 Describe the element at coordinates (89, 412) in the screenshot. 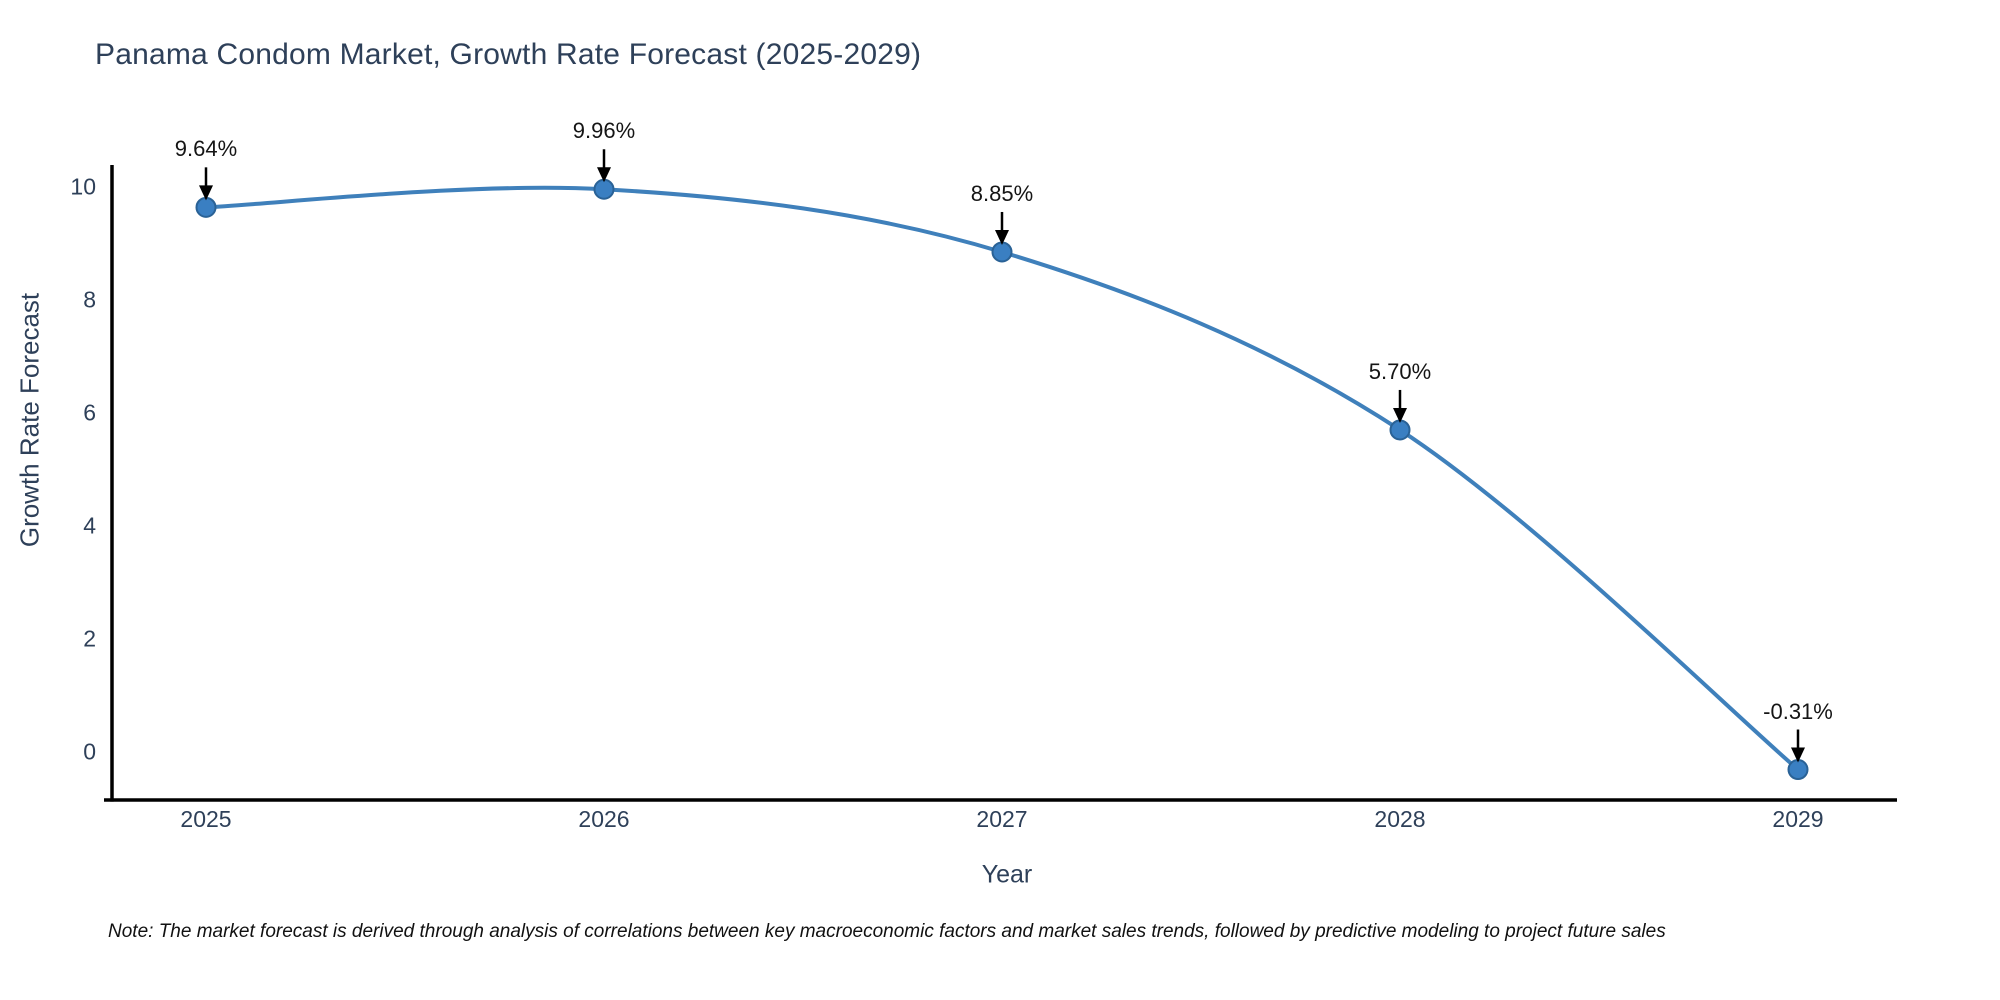

I see `y-tick-label: 6` at that location.